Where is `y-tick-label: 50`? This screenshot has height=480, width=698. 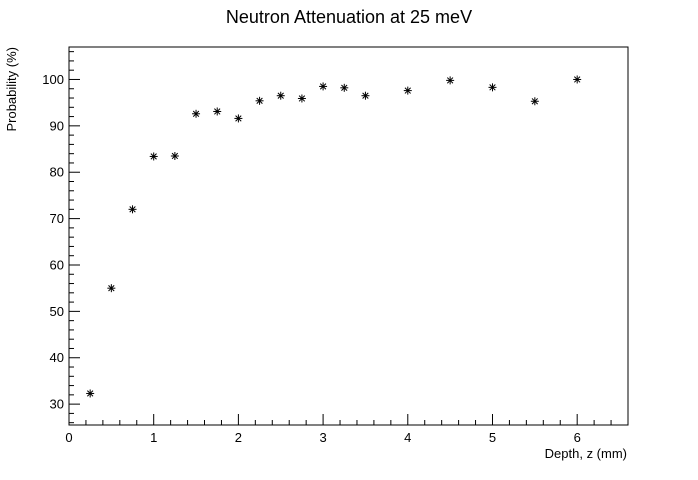
y-tick-label: 50 is located at coordinates (57, 311).